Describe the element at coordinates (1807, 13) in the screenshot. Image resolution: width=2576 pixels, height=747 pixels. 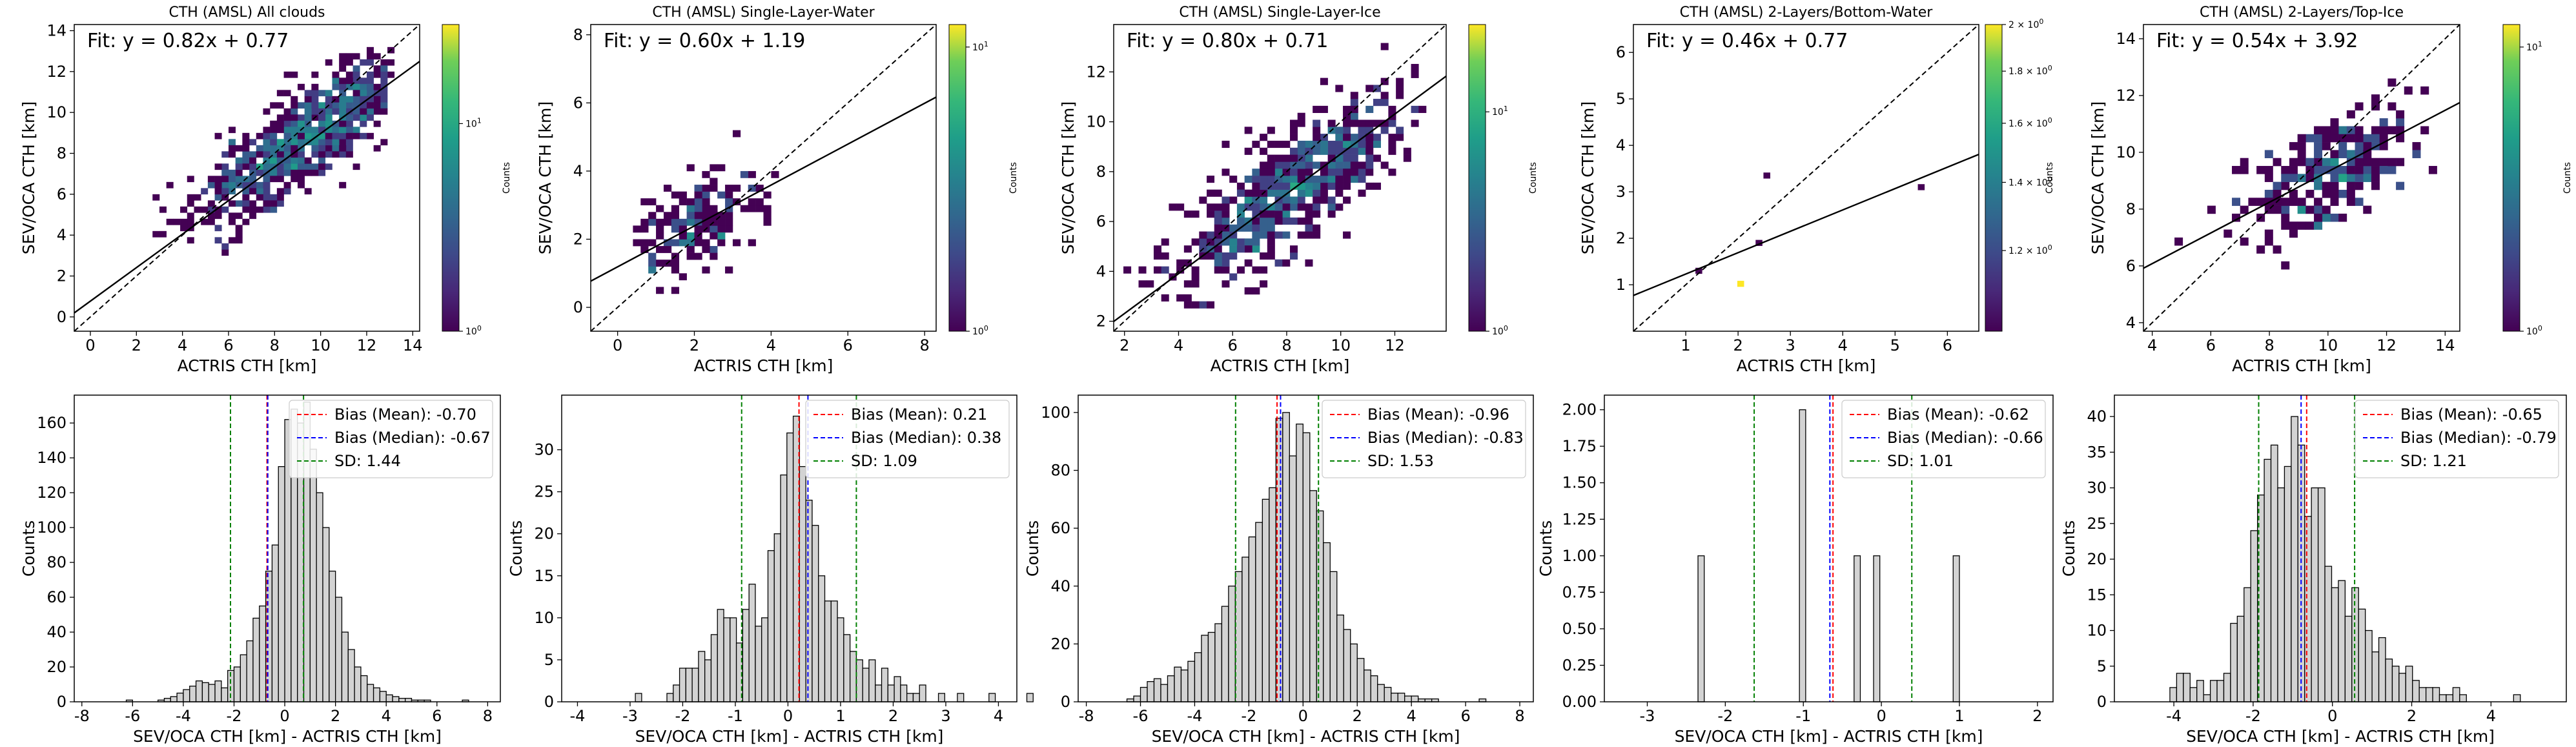
I see `panel-title: CTH (AMSL) 2-Layers/Bottom-Water` at that location.